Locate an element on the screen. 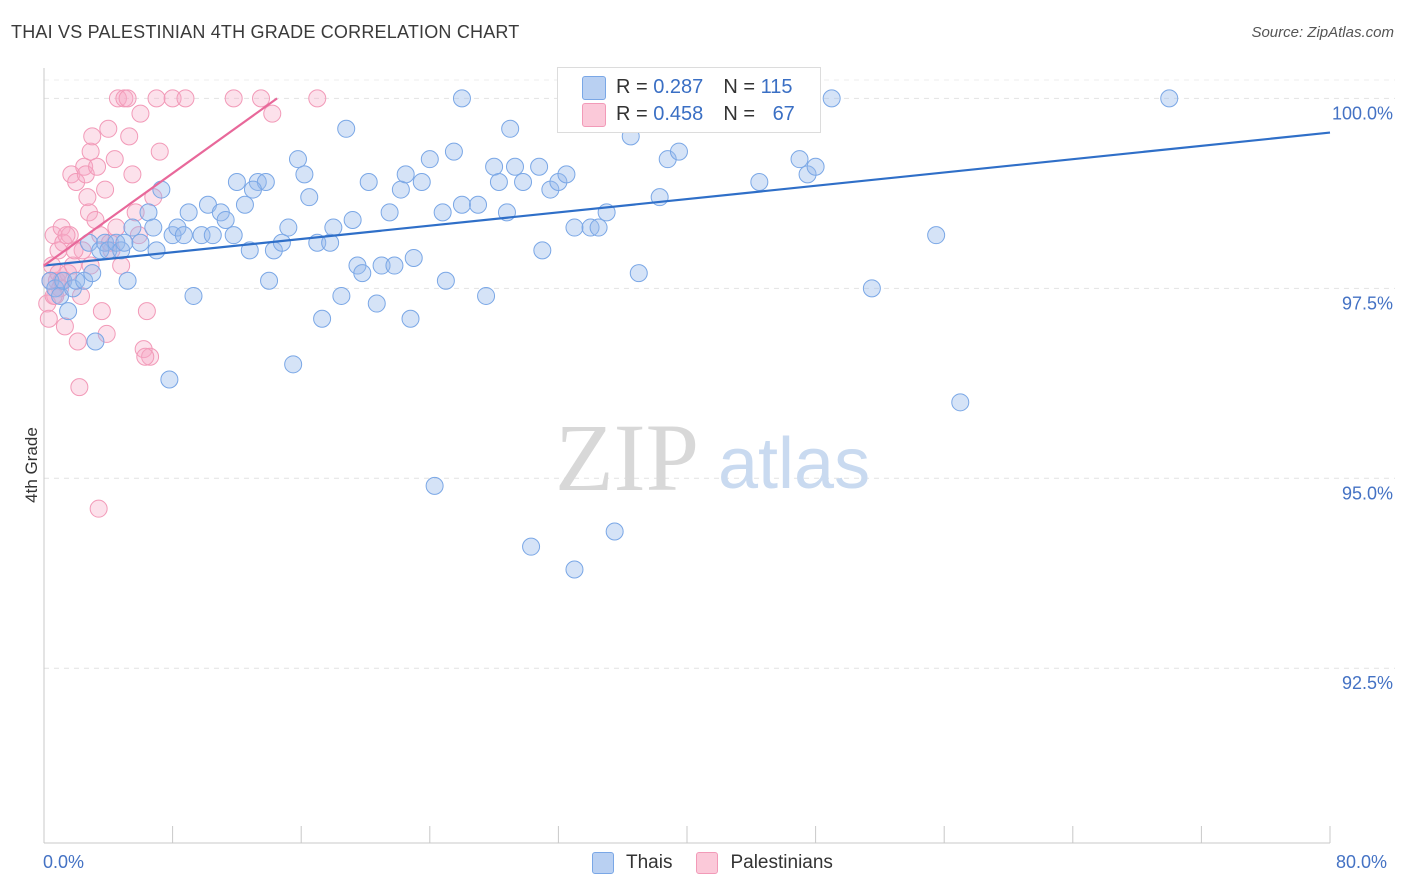 Image resolution: width=1406 pixels, height=892 pixels. pal-r-value: 0.458 is located at coordinates (678, 114).